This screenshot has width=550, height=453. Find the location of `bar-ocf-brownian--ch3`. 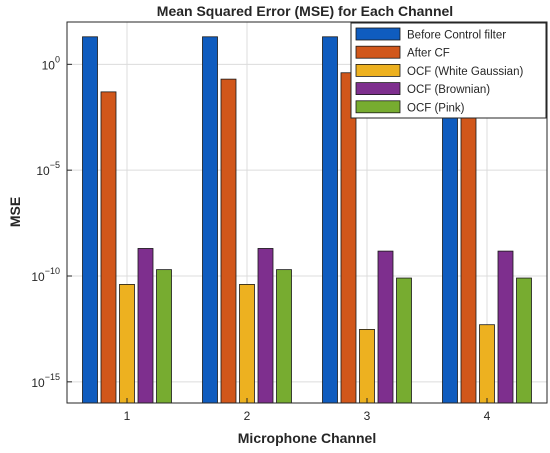

bar-ocf-brownian--ch3 is located at coordinates (385, 327).